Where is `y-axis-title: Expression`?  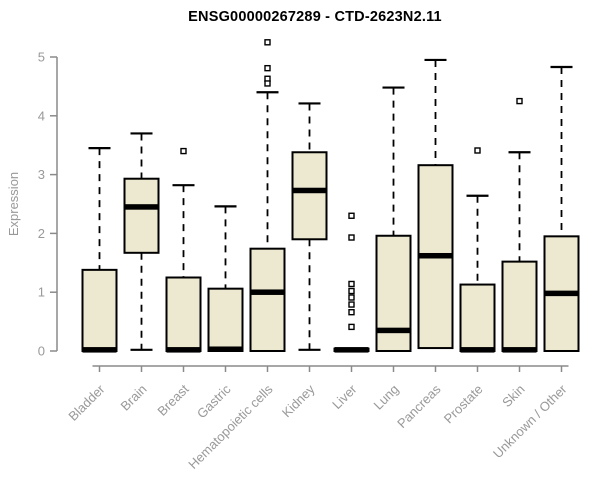
y-axis-title: Expression is located at coordinates (13, 204).